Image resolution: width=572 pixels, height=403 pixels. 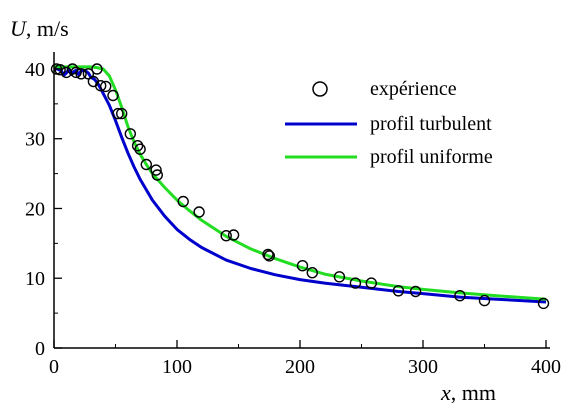 What do you see at coordinates (300, 367) in the screenshot?
I see `x-tick-label: 200` at bounding box center [300, 367].